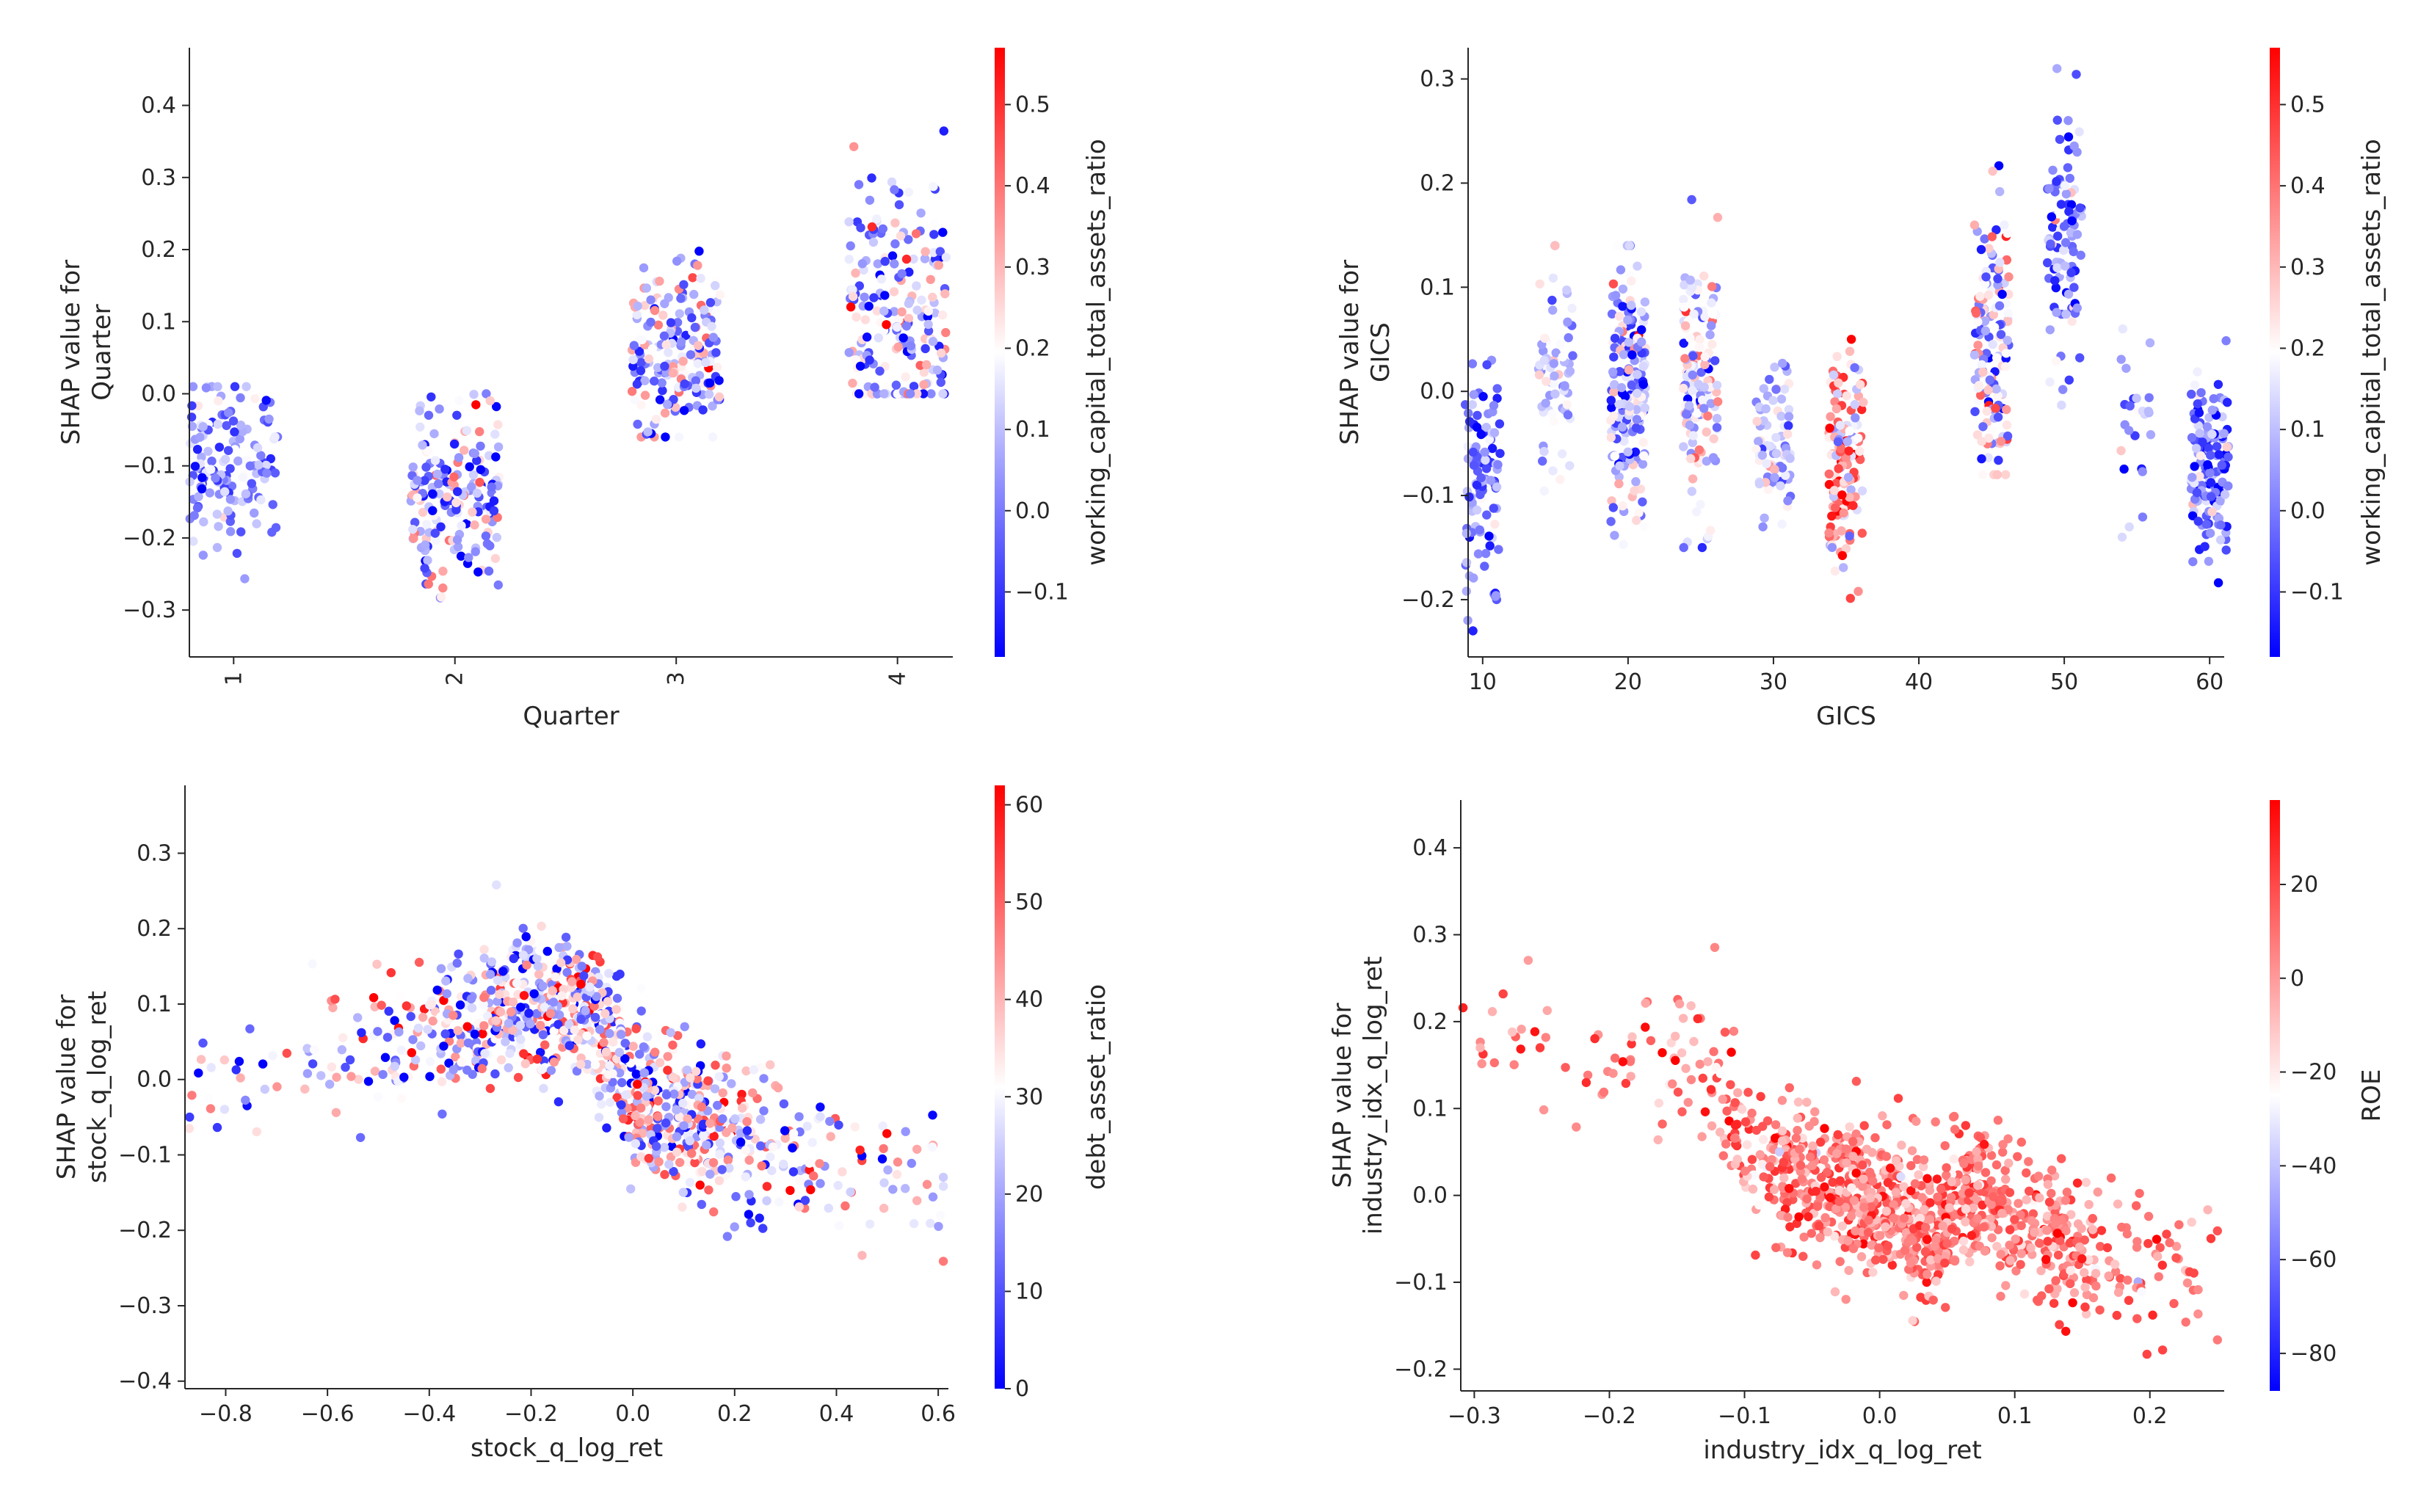 The height and width of the screenshot is (1512, 2429). I want to click on x-tick-label: 20, so click(1628, 682).